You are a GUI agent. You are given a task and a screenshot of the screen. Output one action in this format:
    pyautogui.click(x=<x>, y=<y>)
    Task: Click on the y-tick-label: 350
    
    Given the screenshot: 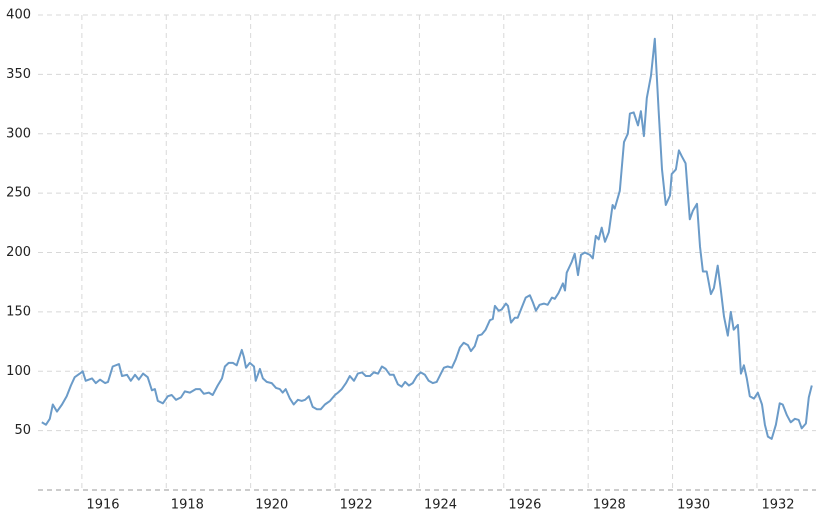 What is the action you would take?
    pyautogui.click(x=18, y=74)
    